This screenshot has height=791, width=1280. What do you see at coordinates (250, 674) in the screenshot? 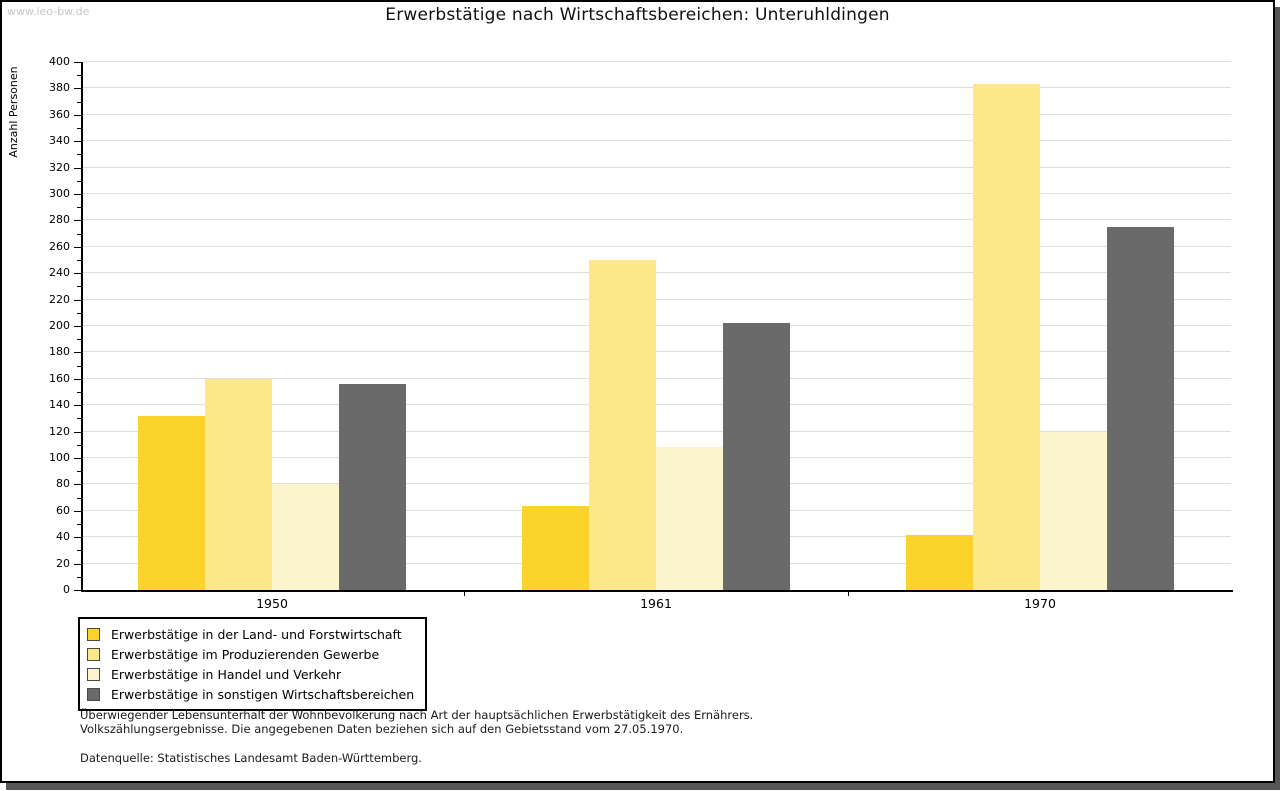
I see `legend-item-3: Erwerbstätige in Handel und Verkehr` at bounding box center [250, 674].